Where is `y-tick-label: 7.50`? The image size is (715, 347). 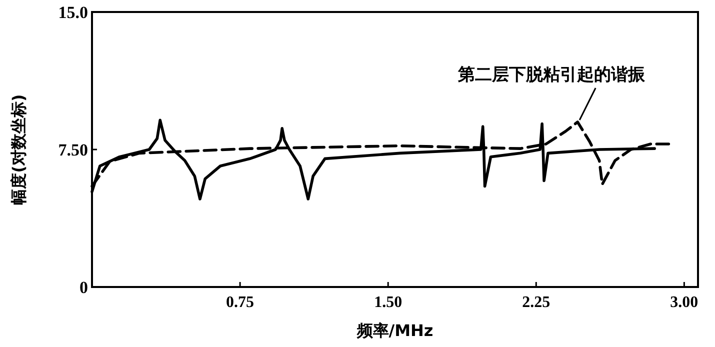
y-tick-label: 7.50 is located at coordinates (73, 150).